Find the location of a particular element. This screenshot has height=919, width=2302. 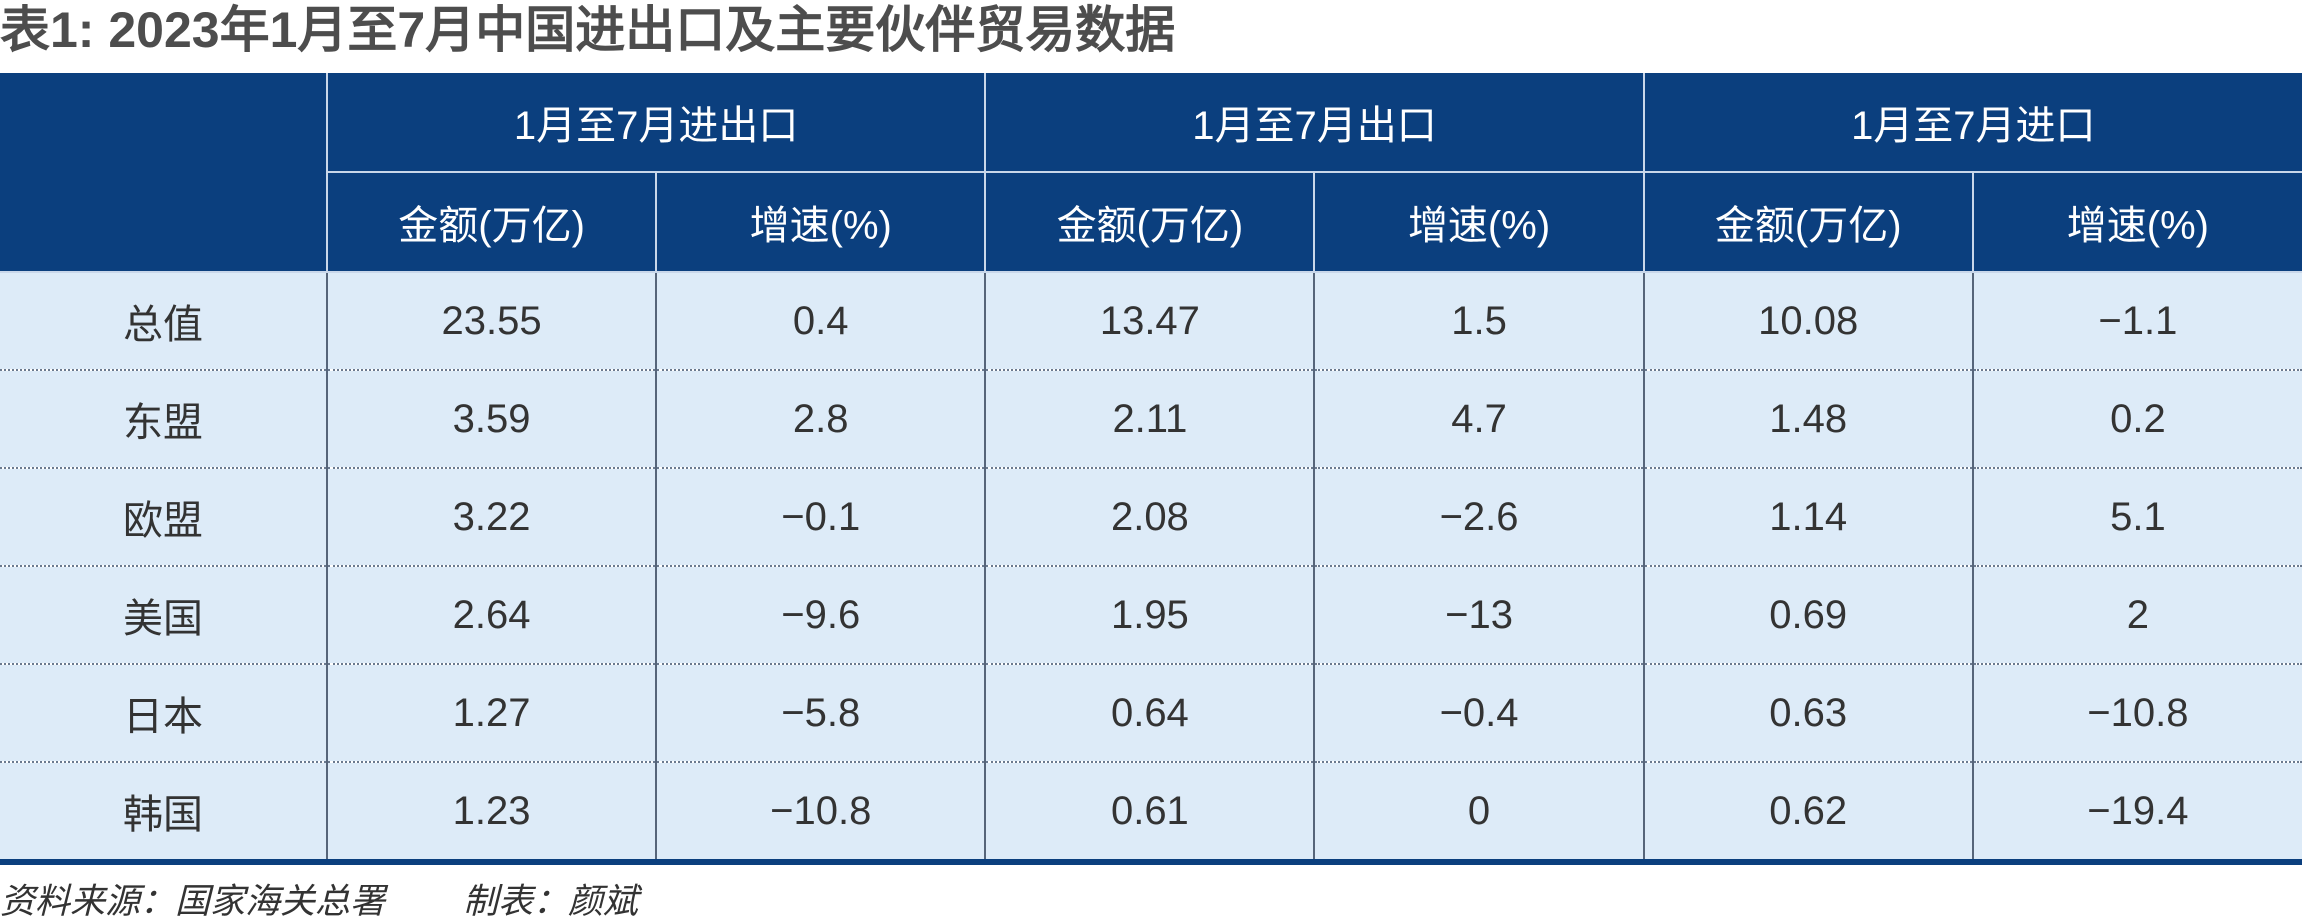

data-cell: 23.55 is located at coordinates (491, 320).